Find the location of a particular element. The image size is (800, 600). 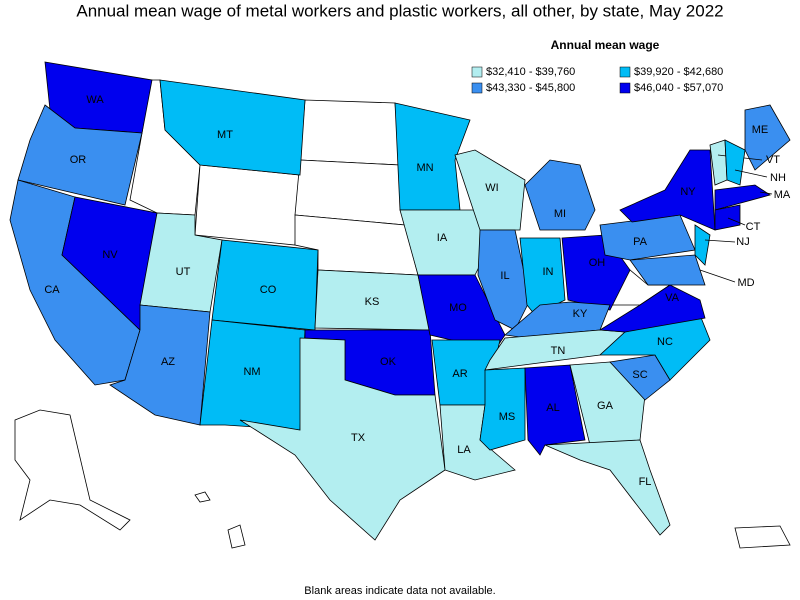

legend-label: $43,330 - $45,800 is located at coordinates (530, 88).